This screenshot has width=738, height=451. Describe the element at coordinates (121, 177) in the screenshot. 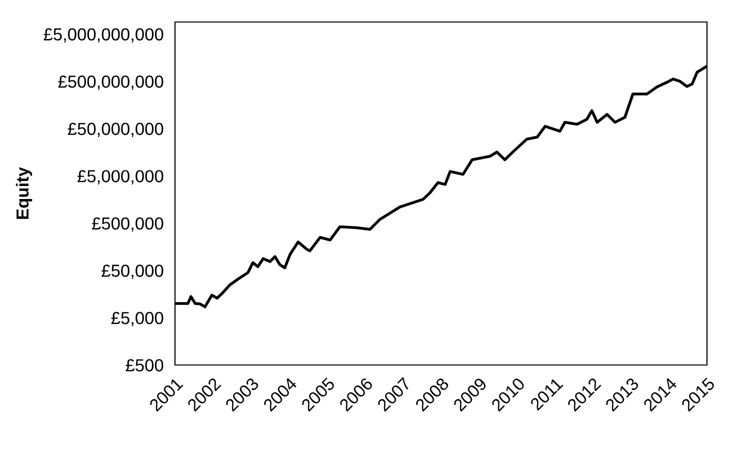

I see `y-tick-label: £5,000,000` at that location.